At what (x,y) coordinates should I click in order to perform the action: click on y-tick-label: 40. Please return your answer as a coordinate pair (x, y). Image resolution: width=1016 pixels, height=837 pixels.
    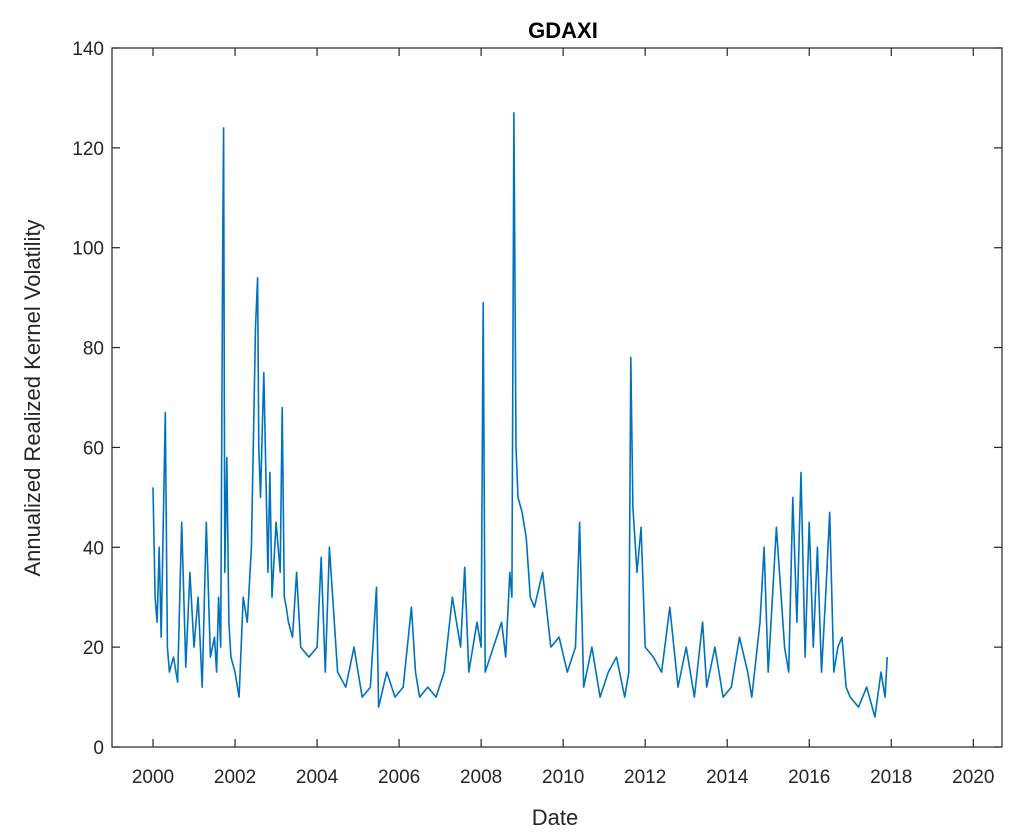
    Looking at the image, I should click on (93, 548).